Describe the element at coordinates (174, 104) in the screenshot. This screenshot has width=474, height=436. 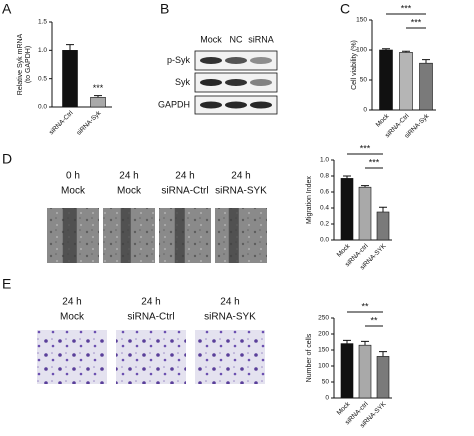
I see `blot-row-label: GAPDH` at that location.